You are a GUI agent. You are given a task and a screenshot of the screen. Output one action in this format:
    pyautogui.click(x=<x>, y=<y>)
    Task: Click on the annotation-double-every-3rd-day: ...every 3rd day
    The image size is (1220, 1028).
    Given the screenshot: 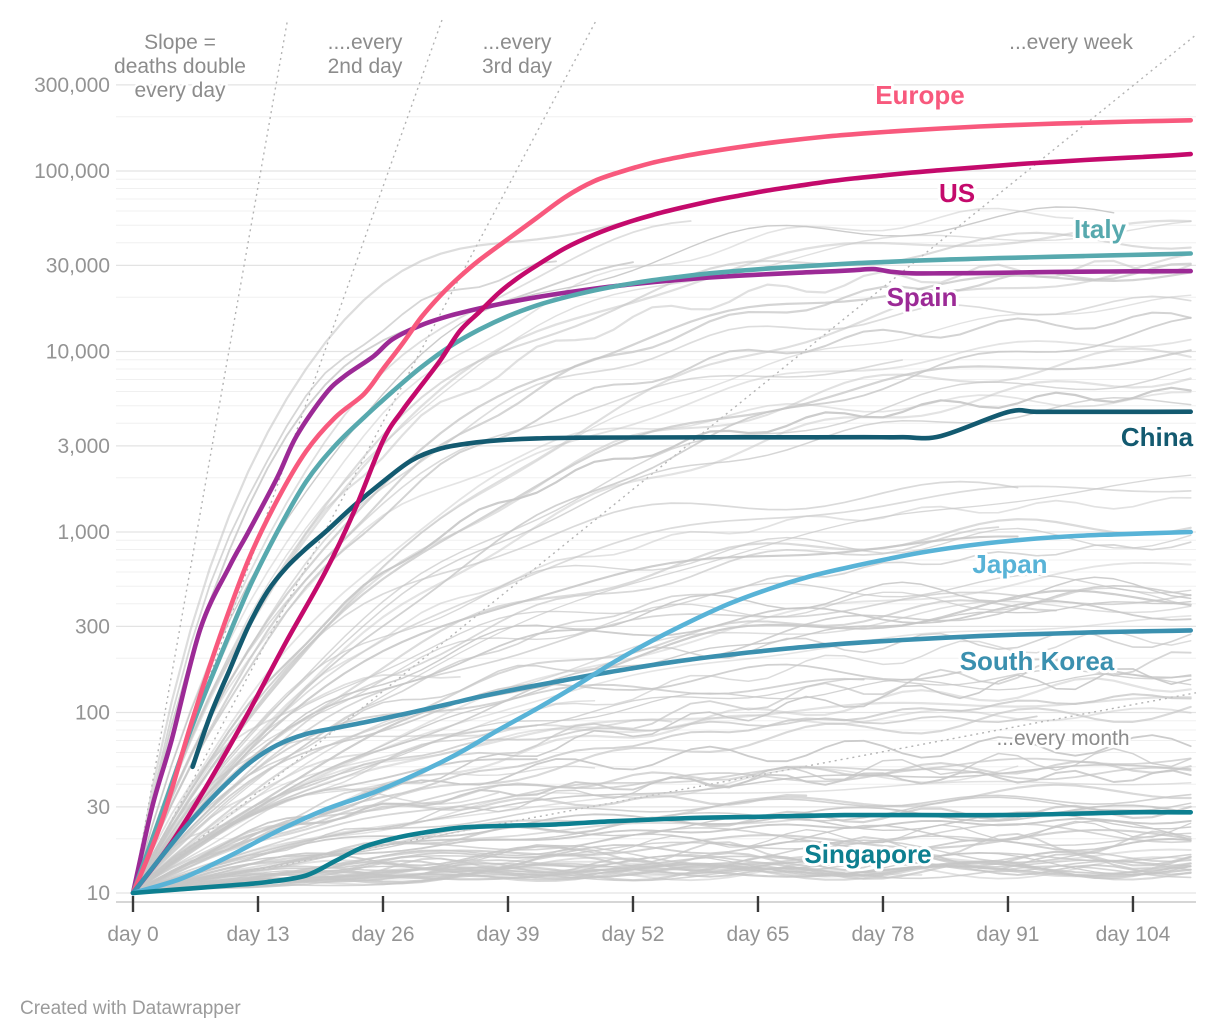 What is the action you would take?
    pyautogui.click(x=517, y=54)
    